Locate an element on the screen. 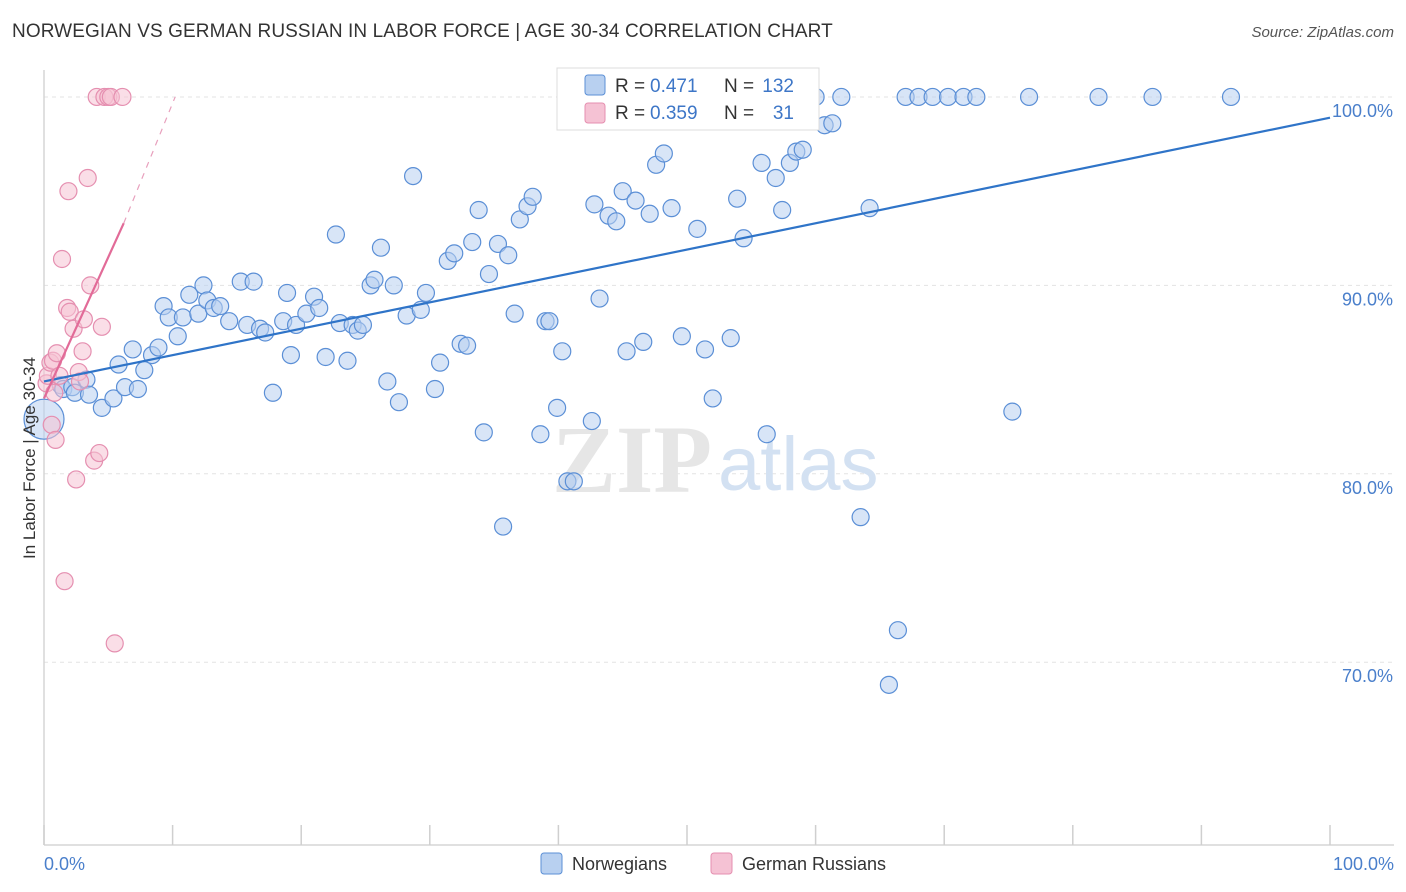 This screenshot has width=1406, height=892. stats-box: R = 0.471 N = 132 R = 0.359 N = 31 is located at coordinates (688, 99).